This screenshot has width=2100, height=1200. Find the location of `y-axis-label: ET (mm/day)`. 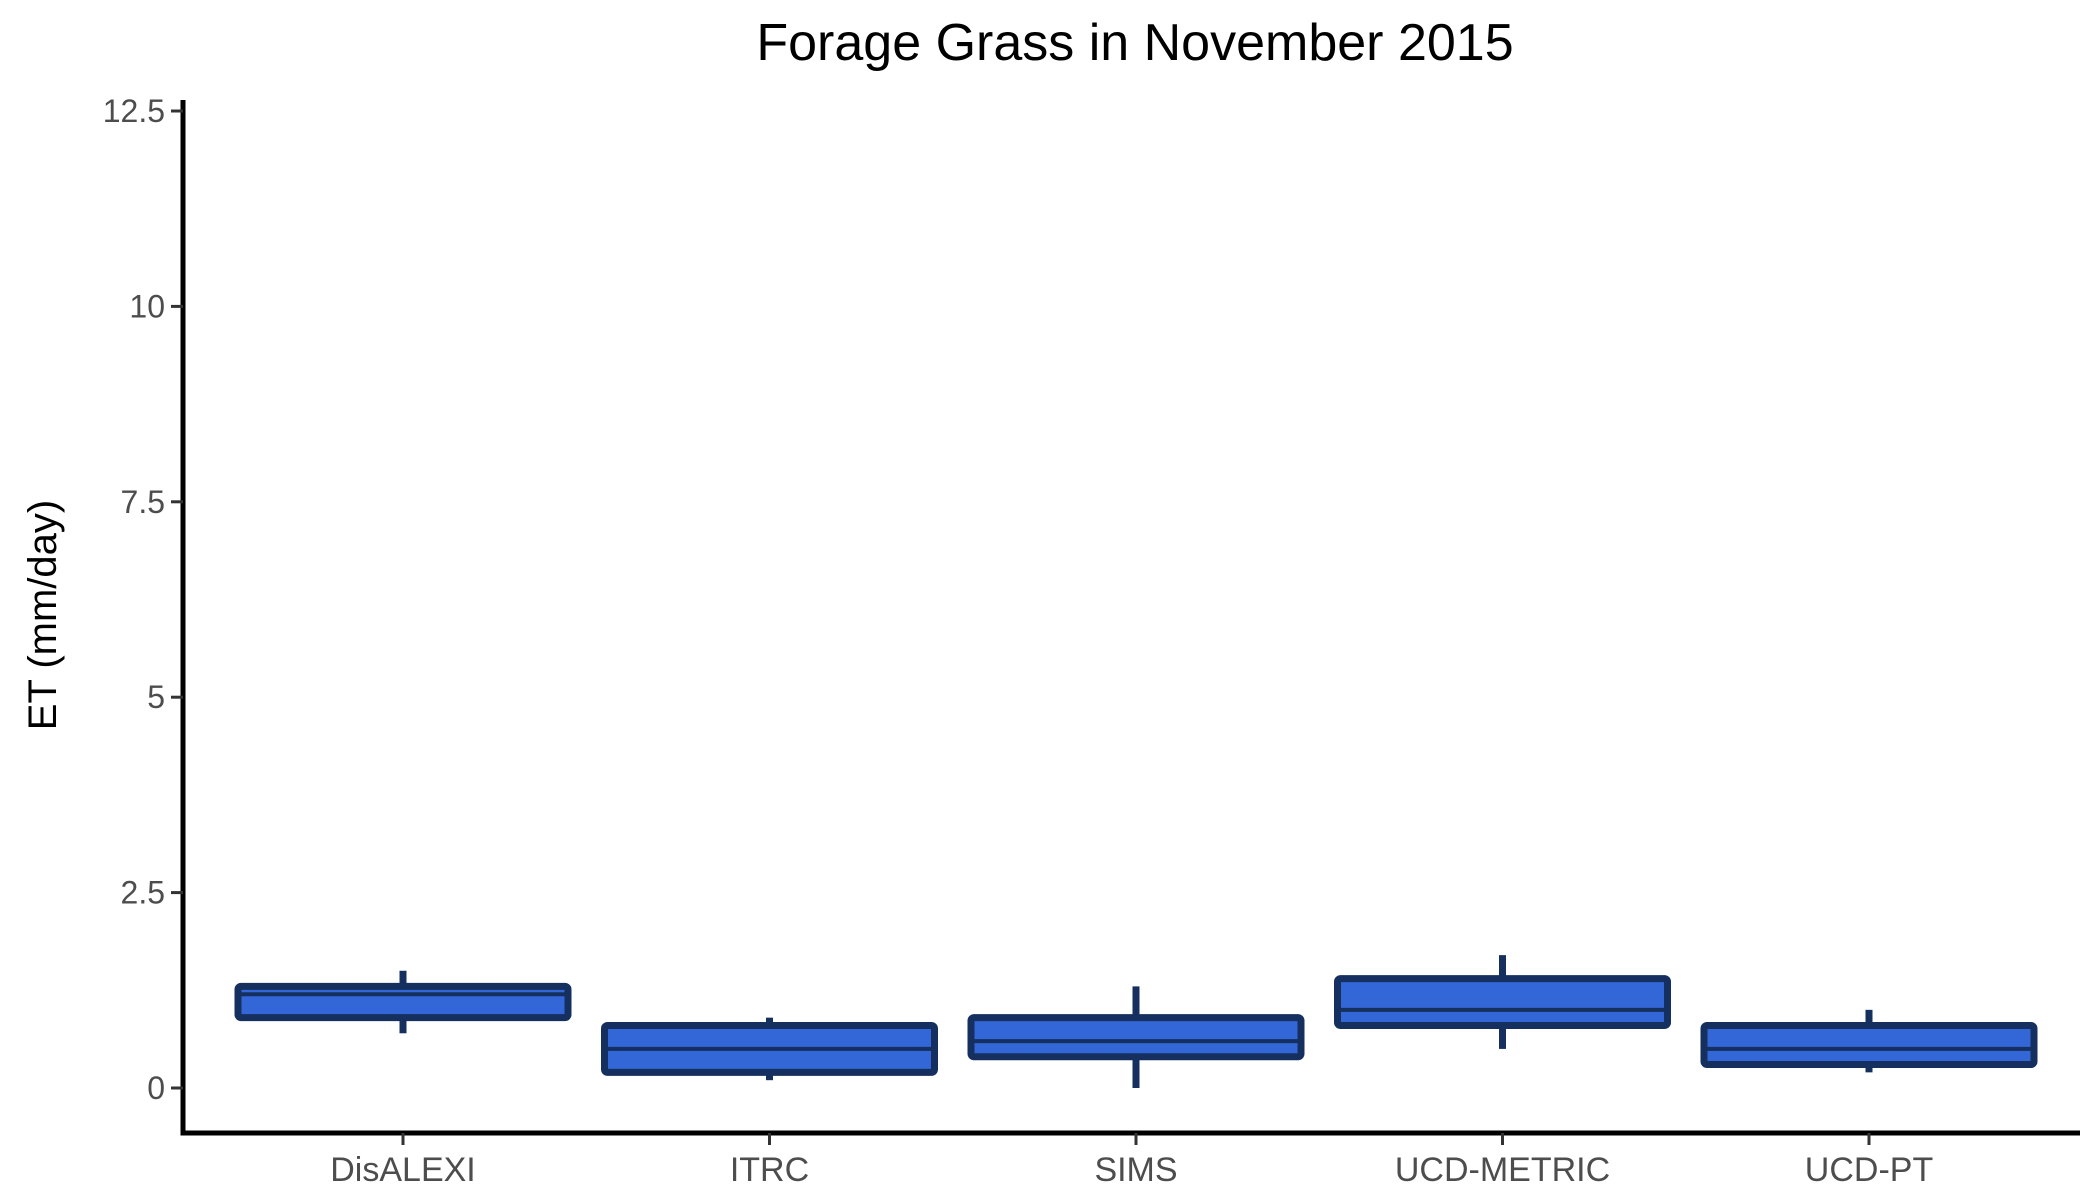

y-axis-label: ET (mm/day) is located at coordinates (43, 615).